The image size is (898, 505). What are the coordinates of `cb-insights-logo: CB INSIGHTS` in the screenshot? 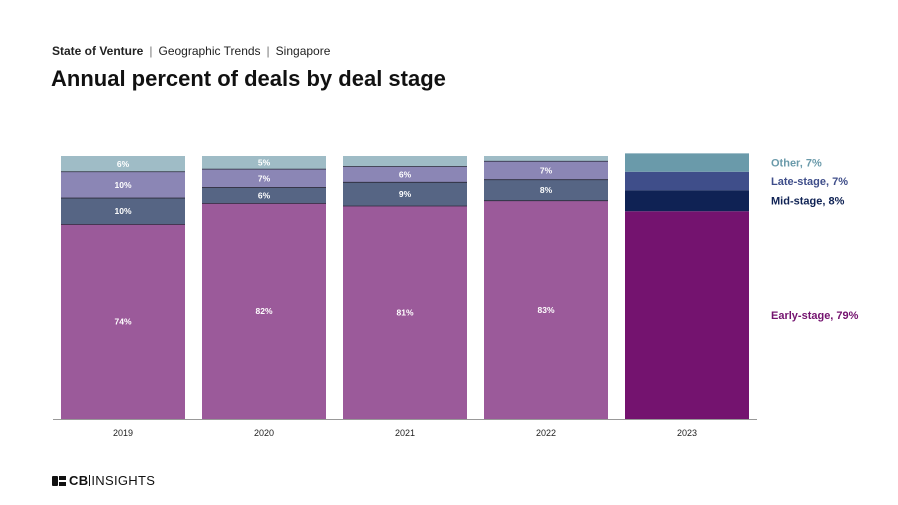 It's located at (103, 480).